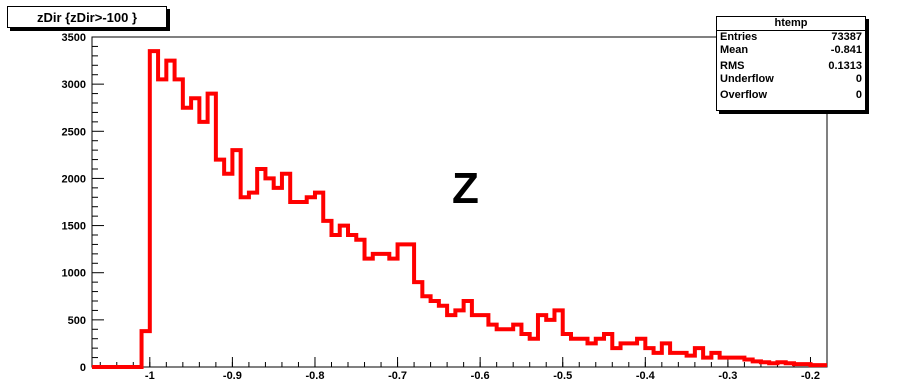  What do you see at coordinates (150, 374) in the screenshot?
I see `x-tick-label: -1` at bounding box center [150, 374].